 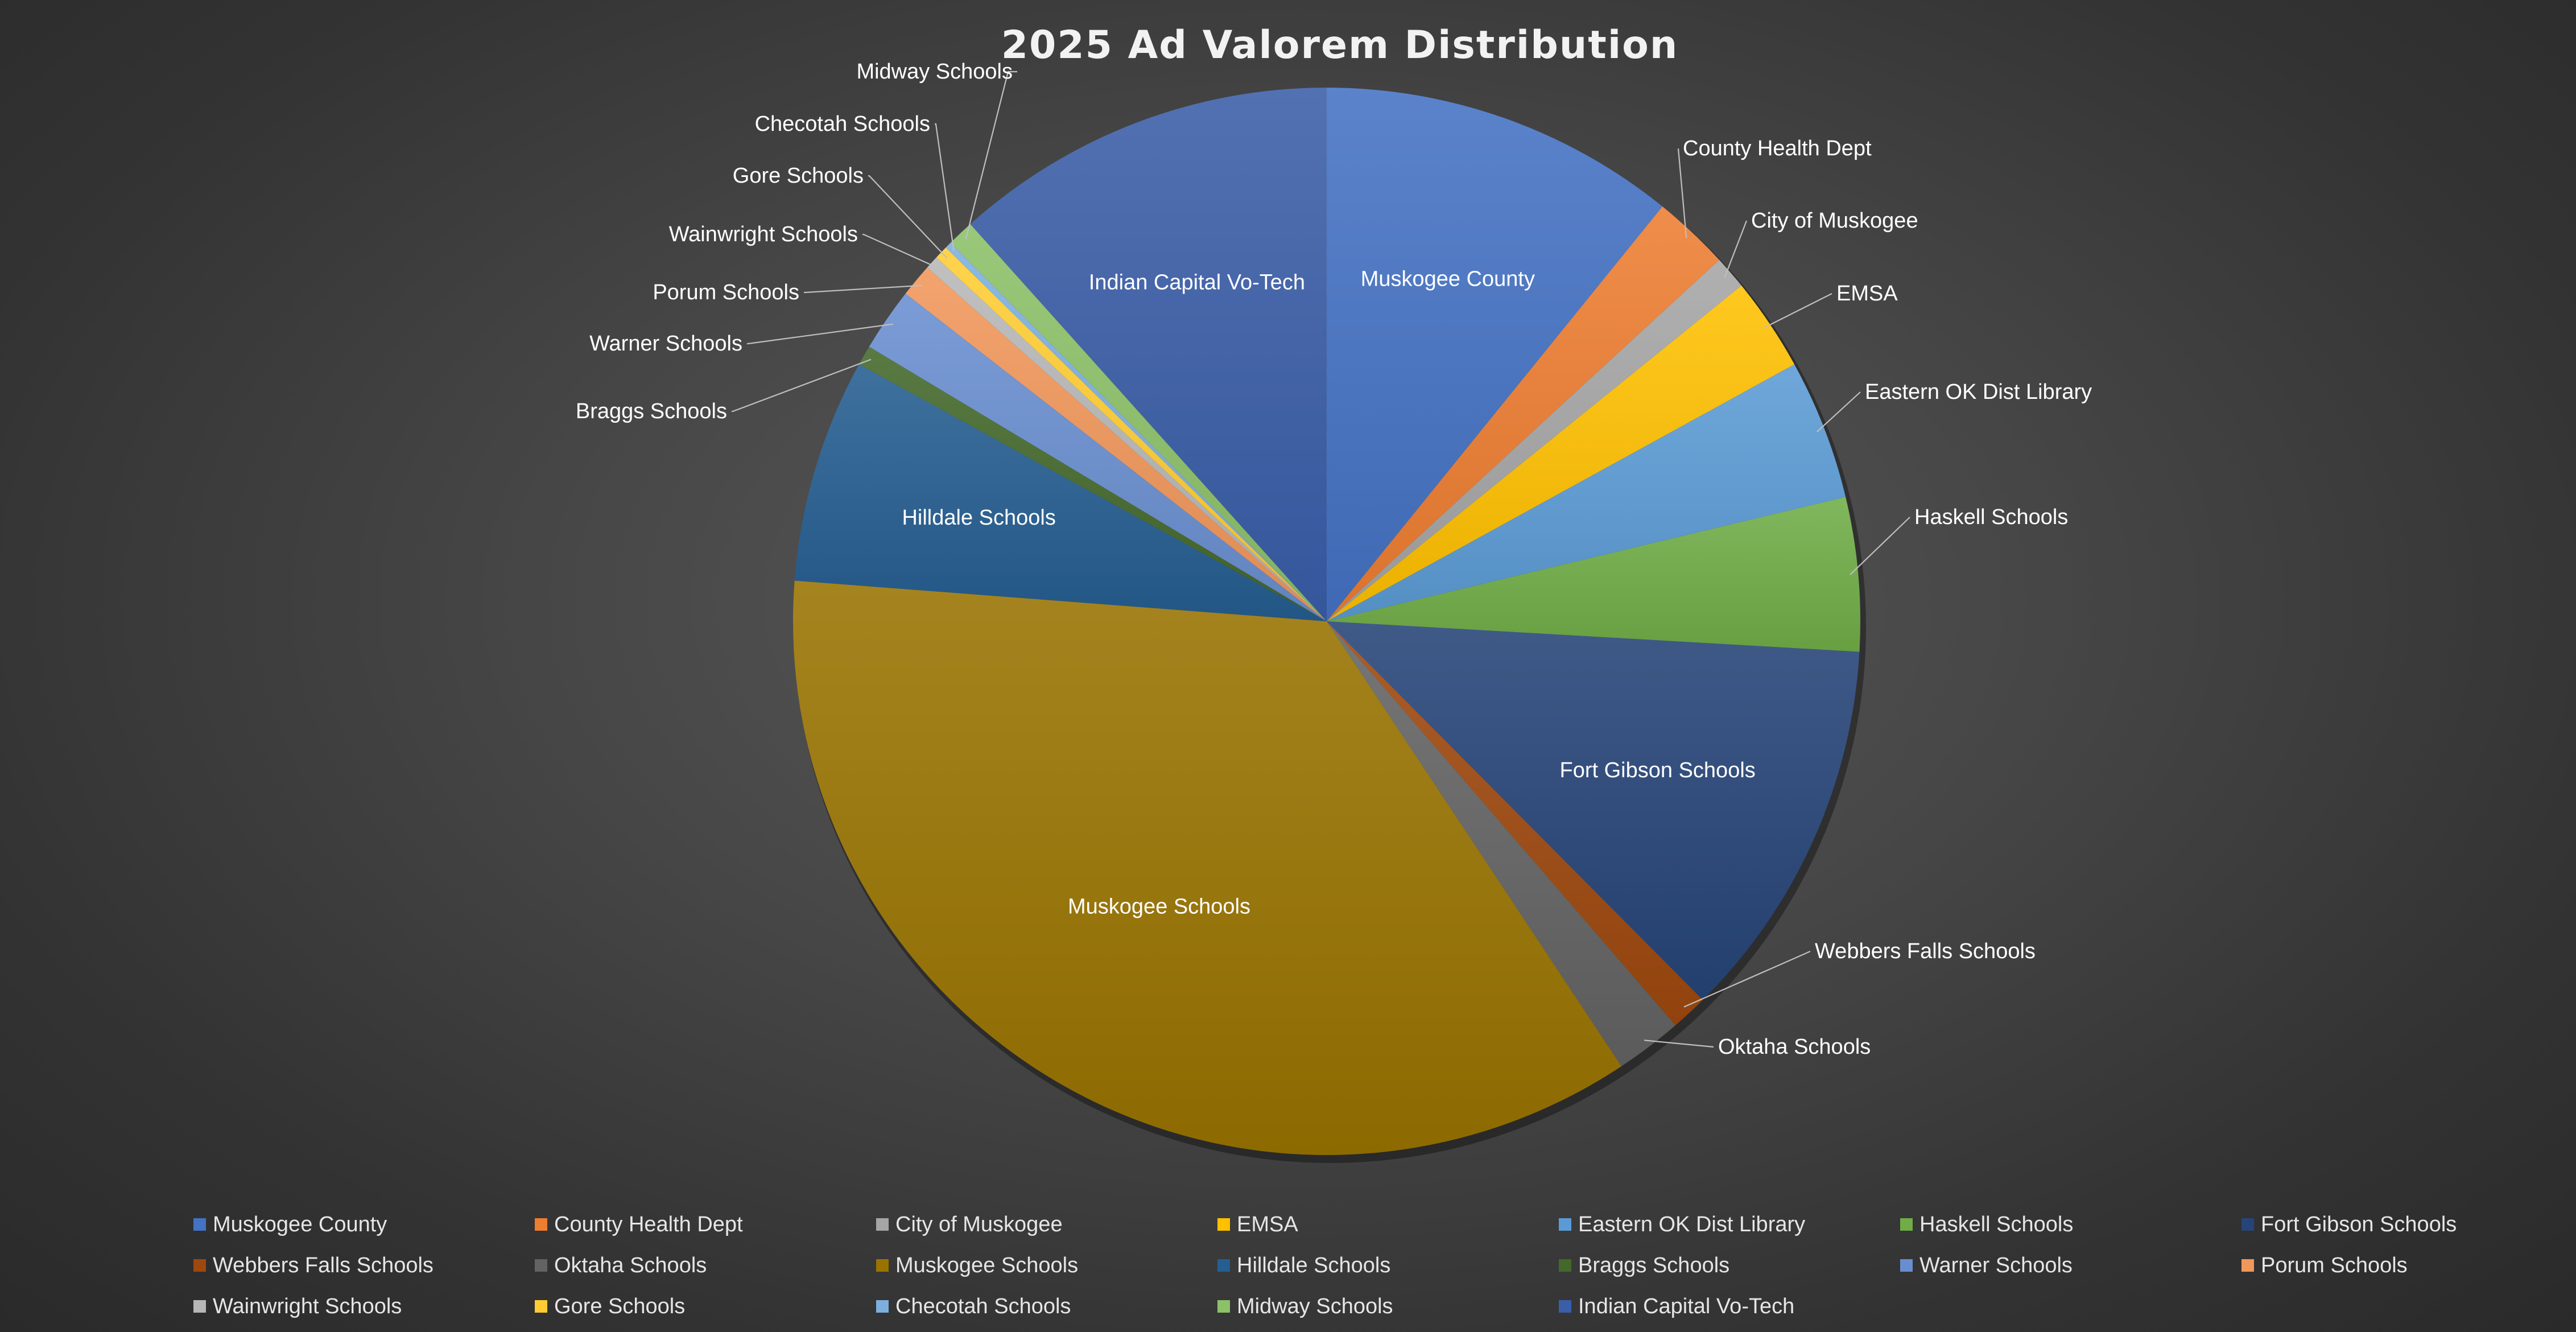 What do you see at coordinates (1159, 906) in the screenshot?
I see `data-label-muskogee-schools: Muskogee Schools` at bounding box center [1159, 906].